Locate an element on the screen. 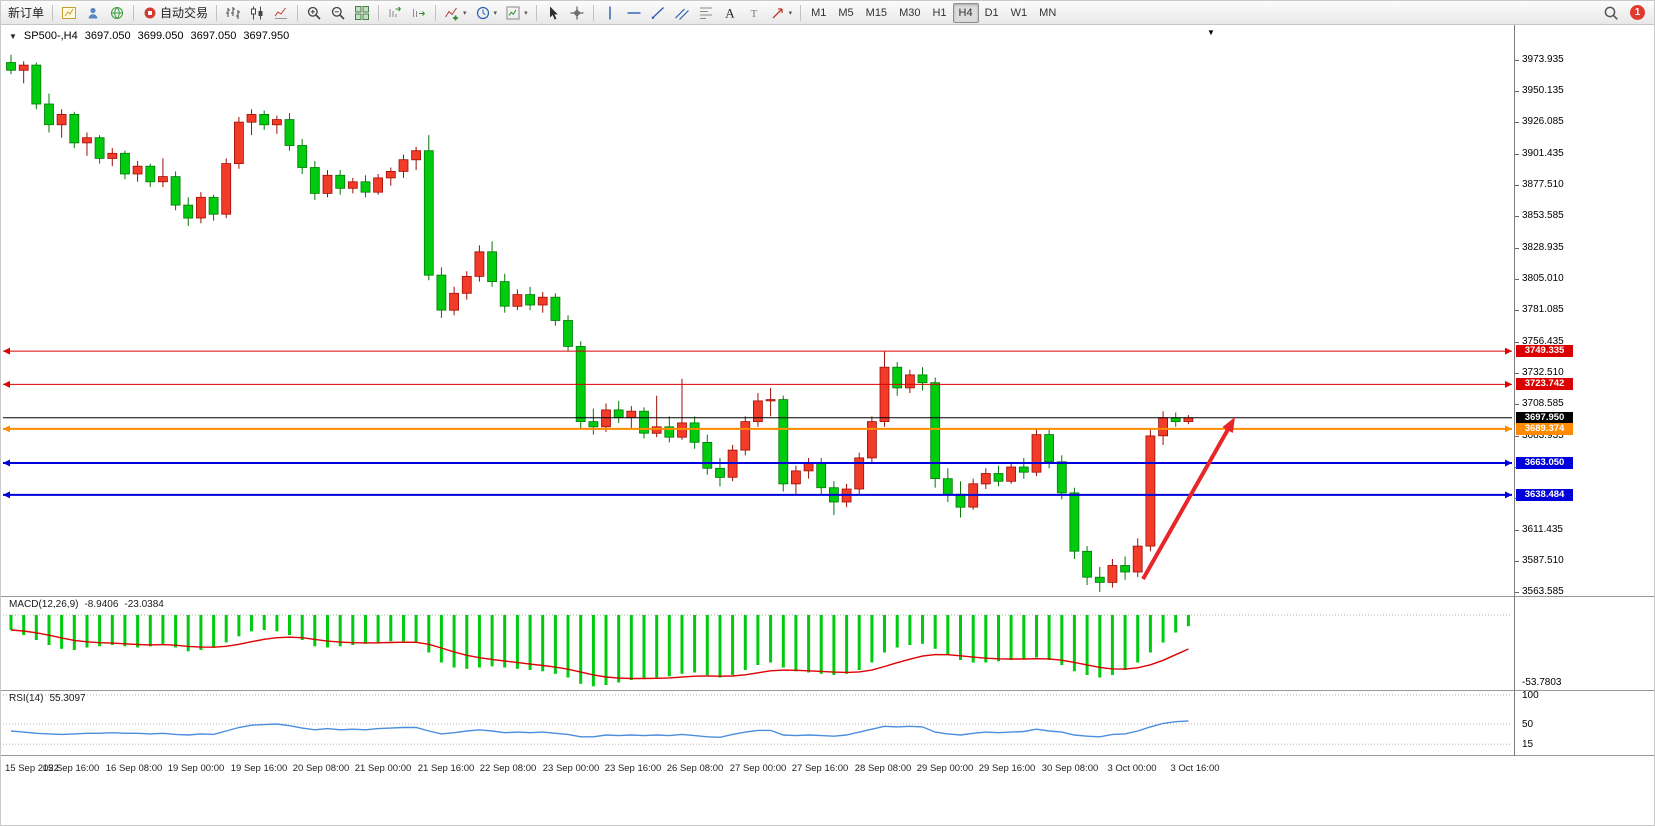 This screenshot has width=1655, height=826. profiles-icon is located at coordinates (93, 13).